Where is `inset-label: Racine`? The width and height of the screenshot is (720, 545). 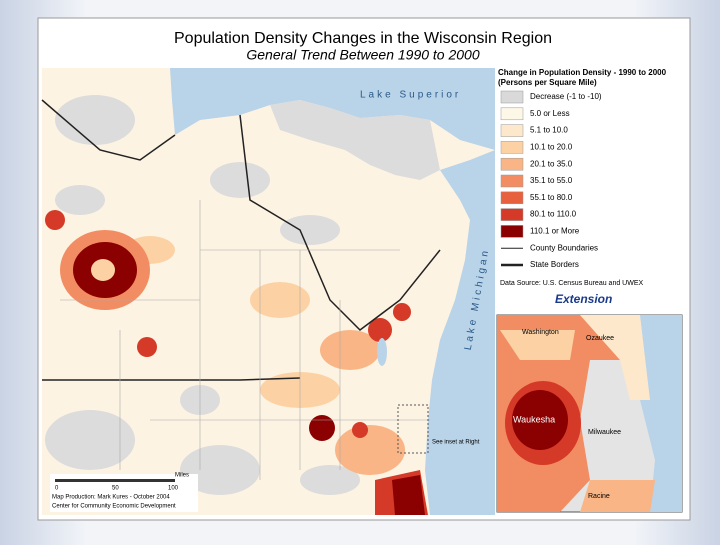 inset-label: Racine is located at coordinates (599, 496).